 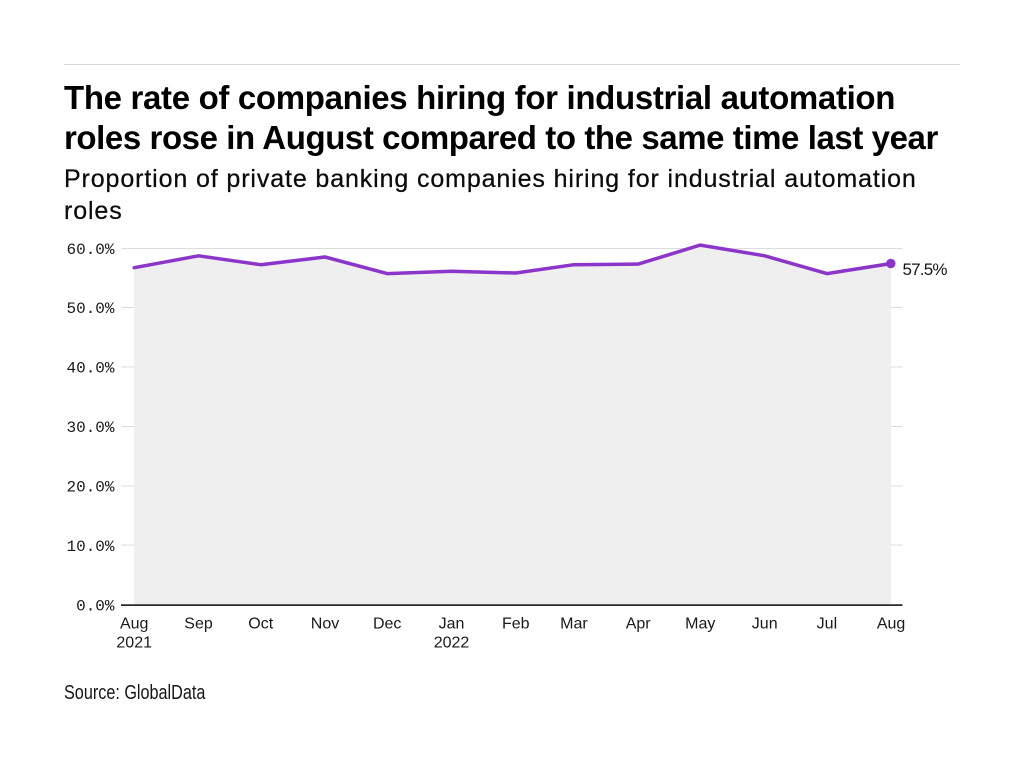 I want to click on svg-text: Nov, so click(x=325, y=623).